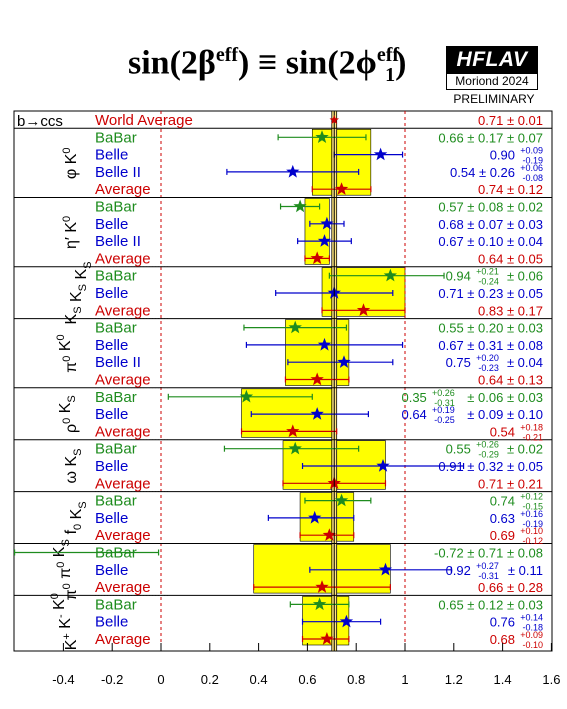 The height and width of the screenshot is (709, 567). I want to click on value-err-up: +0.21, so click(487, 272).